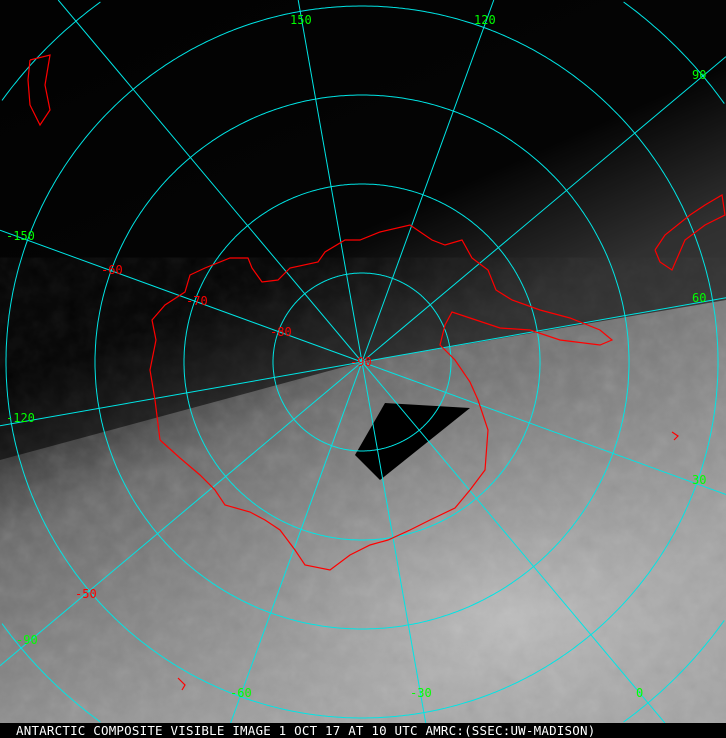 The width and height of the screenshot is (726, 738). I want to click on latitude-label: -70, so click(197, 301).